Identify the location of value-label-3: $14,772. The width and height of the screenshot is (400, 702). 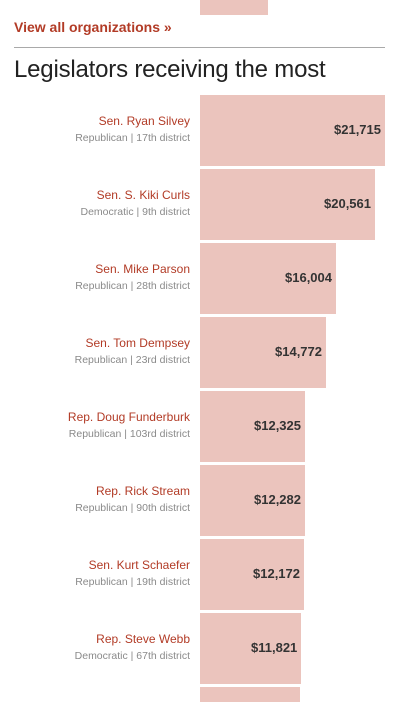
(298, 351).